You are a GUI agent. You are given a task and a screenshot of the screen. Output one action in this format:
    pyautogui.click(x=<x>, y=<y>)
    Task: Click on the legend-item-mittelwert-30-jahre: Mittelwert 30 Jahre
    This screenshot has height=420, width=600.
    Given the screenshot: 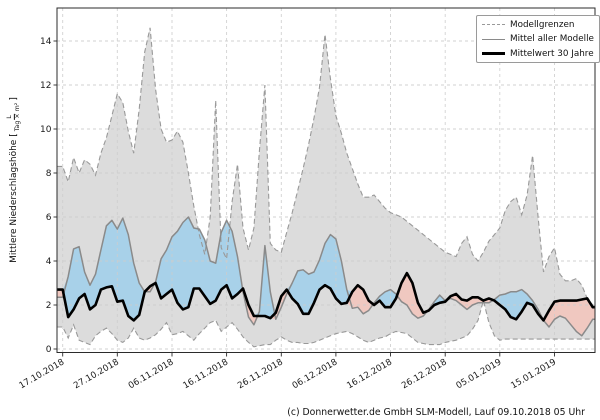 What is the action you would take?
    pyautogui.click(x=538, y=53)
    